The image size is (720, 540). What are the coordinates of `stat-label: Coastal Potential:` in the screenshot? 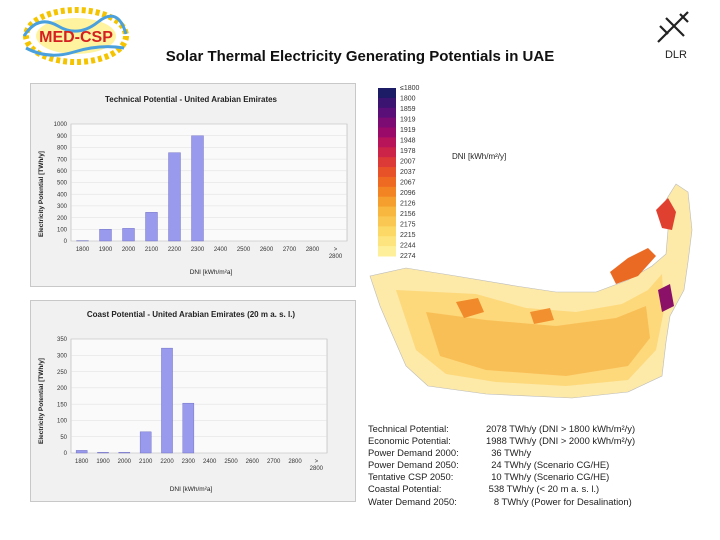 It's located at (405, 489).